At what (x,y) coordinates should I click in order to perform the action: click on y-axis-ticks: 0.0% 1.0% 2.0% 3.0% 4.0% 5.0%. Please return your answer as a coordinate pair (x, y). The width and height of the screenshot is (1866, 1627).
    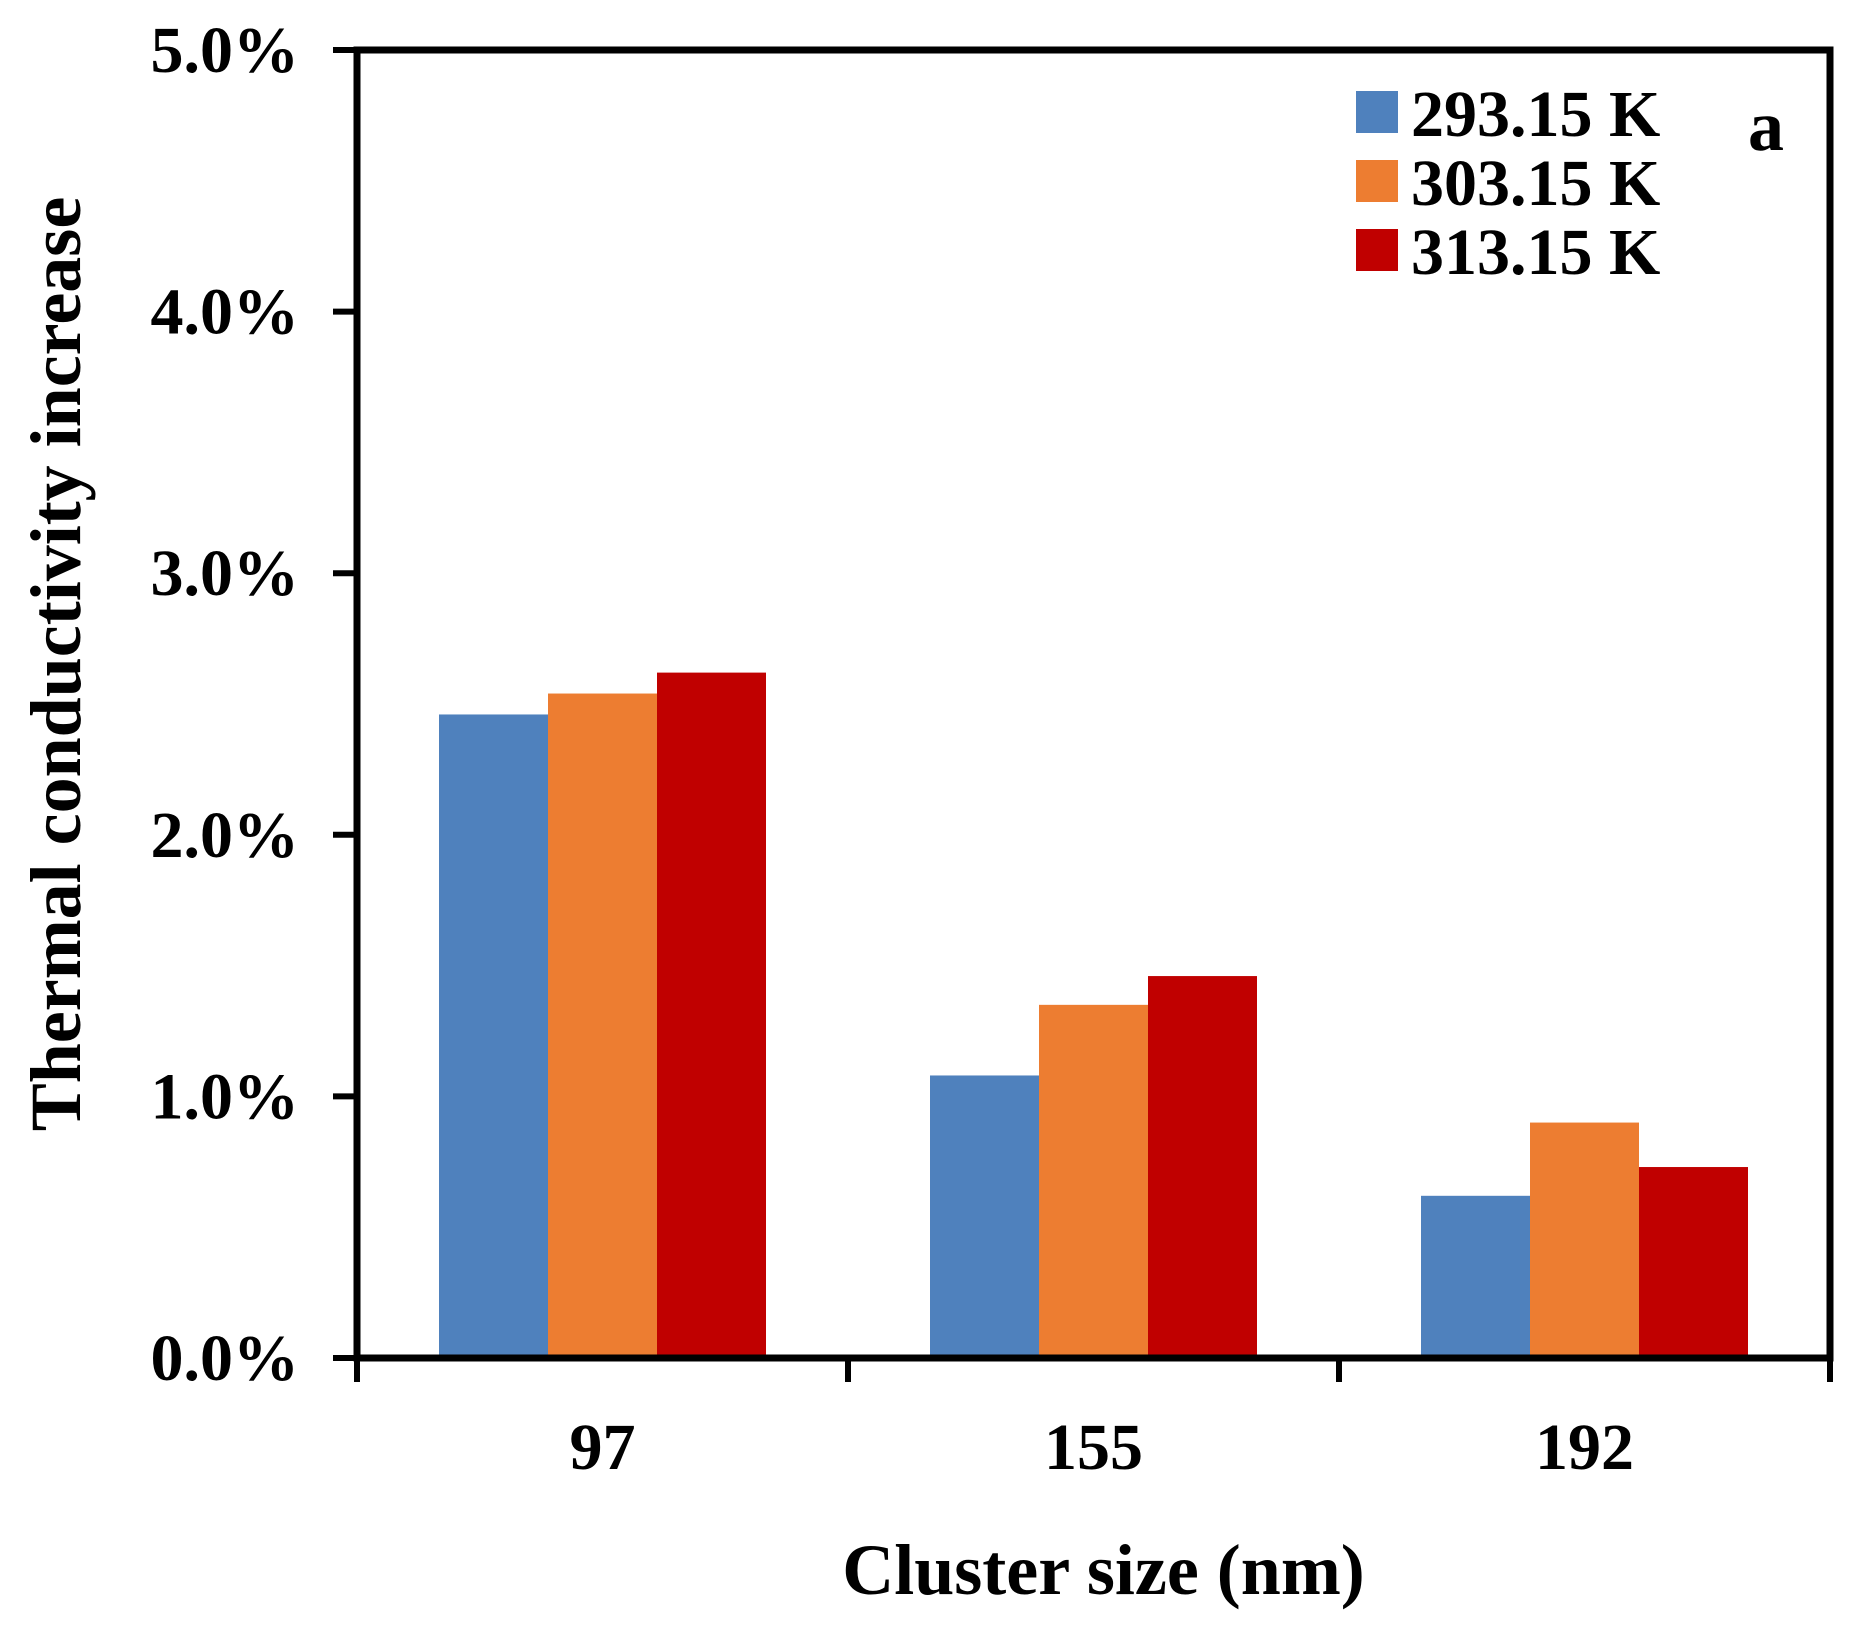
    Looking at the image, I should click on (254, 704).